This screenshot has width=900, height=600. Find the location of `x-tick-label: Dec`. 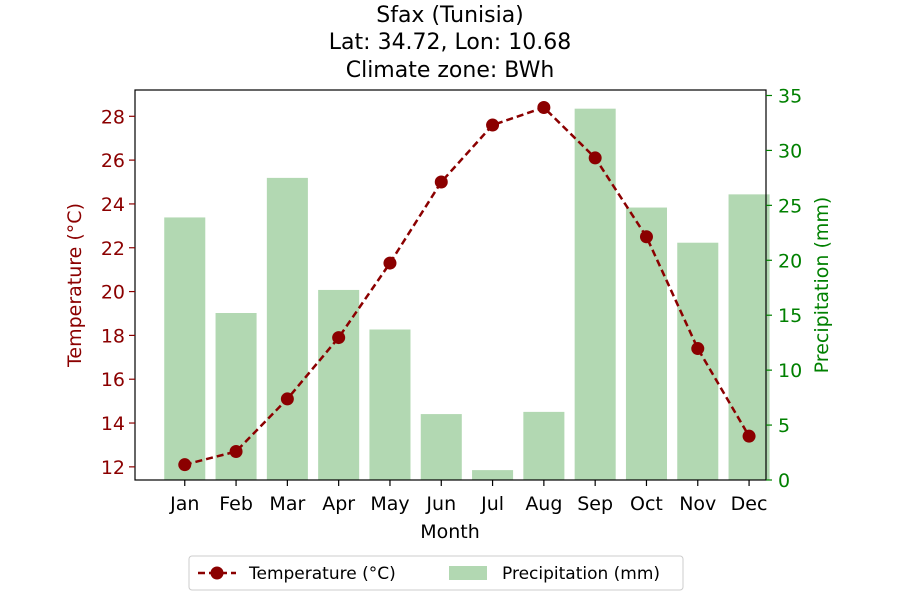

x-tick-label: Dec is located at coordinates (749, 504).